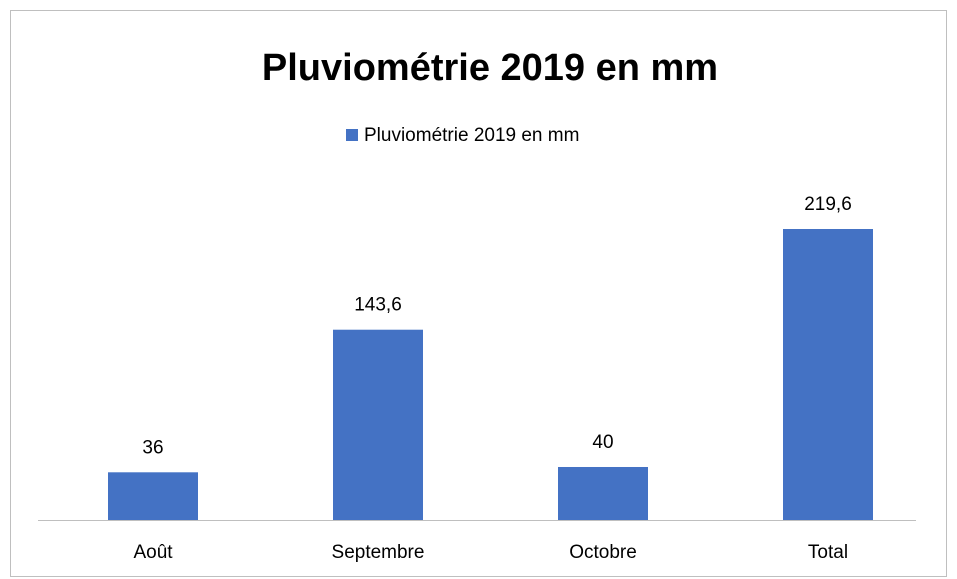 The image size is (957, 579). Describe the element at coordinates (828, 552) in the screenshot. I see `x-tick-label: Total` at that location.